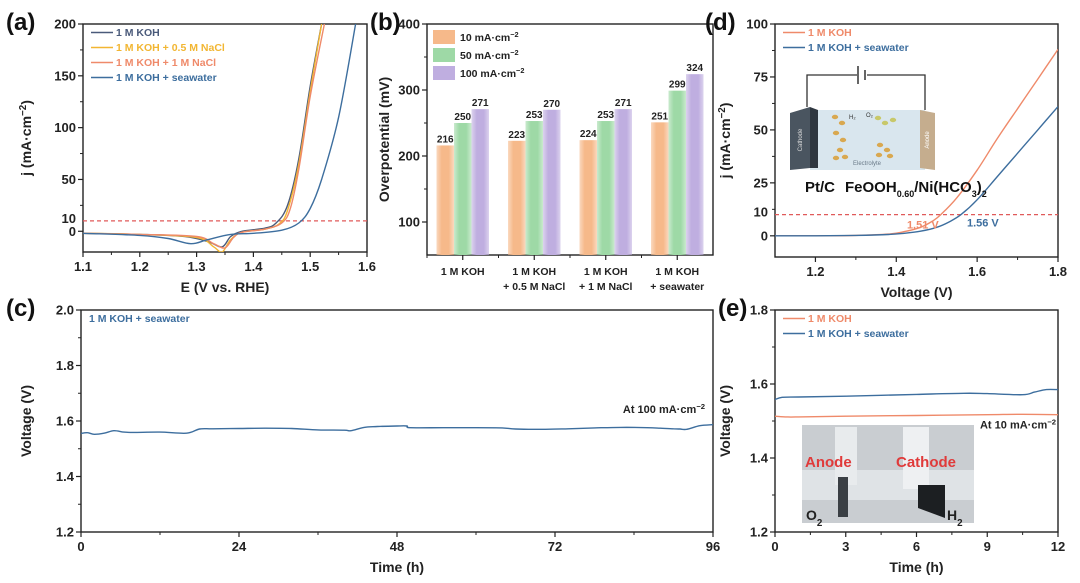 The height and width of the screenshot is (583, 1080). Describe the element at coordinates (385, 22) in the screenshot. I see `panel-label-b: (b)` at that location.